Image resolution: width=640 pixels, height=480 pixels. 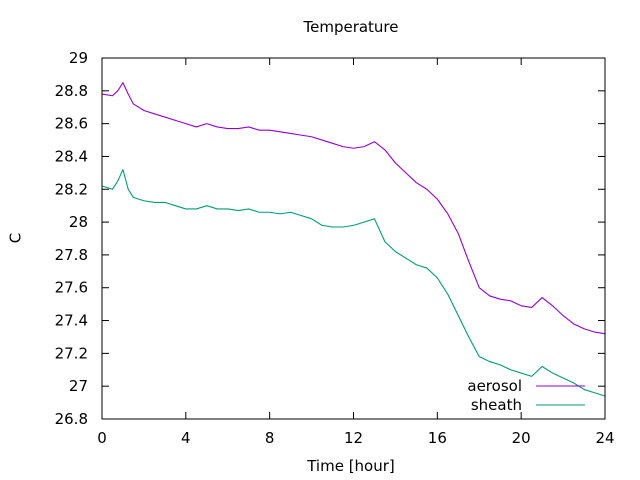 What do you see at coordinates (604, 438) in the screenshot?
I see `x-tick-label: 24` at bounding box center [604, 438].